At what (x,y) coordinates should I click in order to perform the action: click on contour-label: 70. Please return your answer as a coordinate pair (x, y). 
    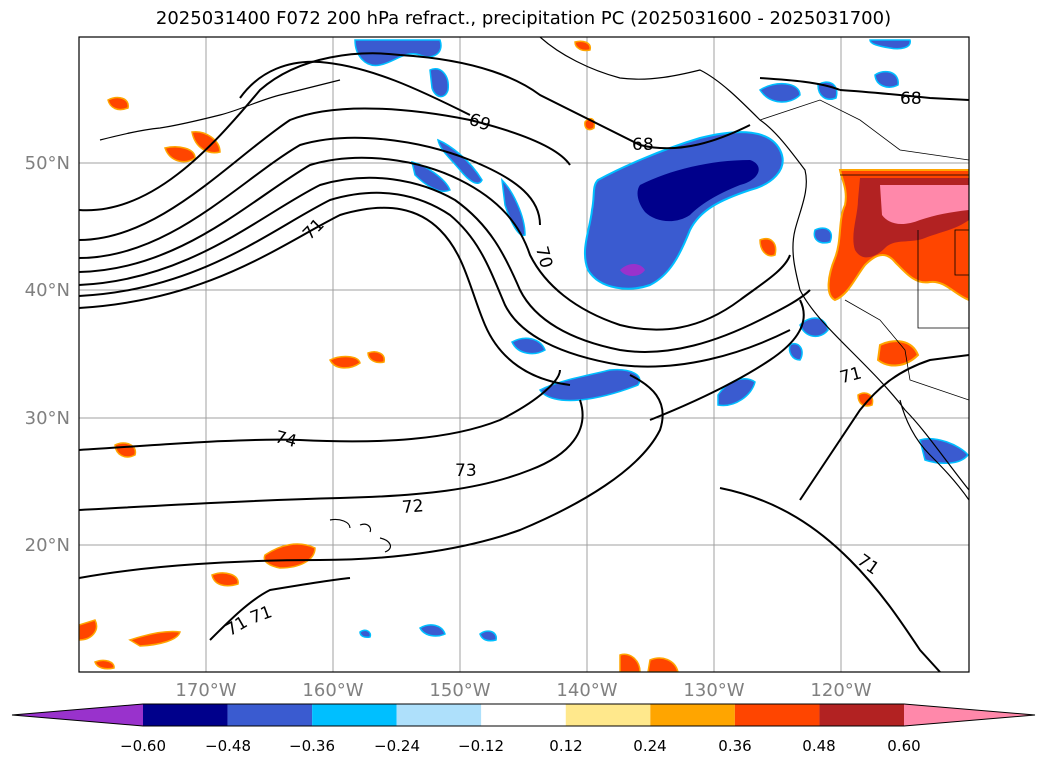
    Looking at the image, I should click on (543, 257).